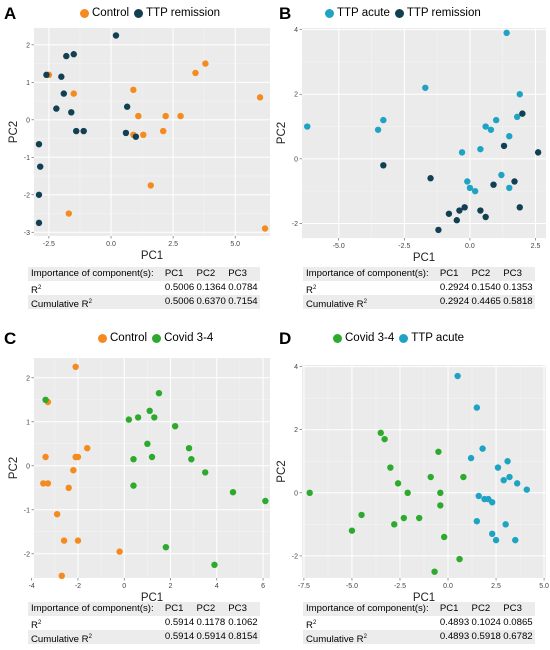  What do you see at coordinates (419, 637) in the screenshot?
I see `stats-cum-row: Cumulative R2 0.4893 0.5918 0.6782` at bounding box center [419, 637].